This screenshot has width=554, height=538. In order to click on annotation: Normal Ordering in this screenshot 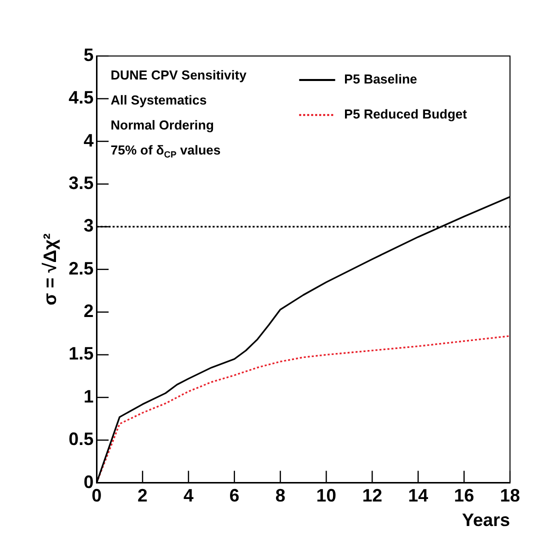, I will do `click(162, 125)`.